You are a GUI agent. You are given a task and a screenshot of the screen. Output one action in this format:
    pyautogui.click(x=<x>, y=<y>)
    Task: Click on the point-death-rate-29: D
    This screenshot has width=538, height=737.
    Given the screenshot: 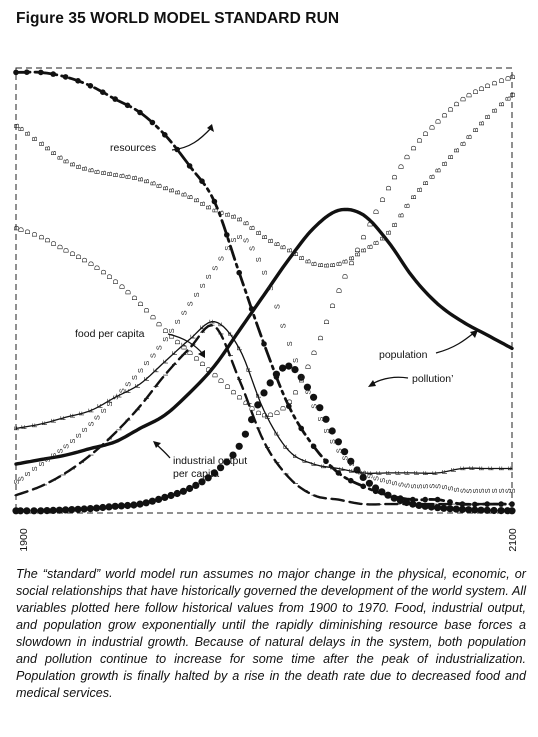 What is the action you would take?
    pyautogui.click(x=196, y=358)
    